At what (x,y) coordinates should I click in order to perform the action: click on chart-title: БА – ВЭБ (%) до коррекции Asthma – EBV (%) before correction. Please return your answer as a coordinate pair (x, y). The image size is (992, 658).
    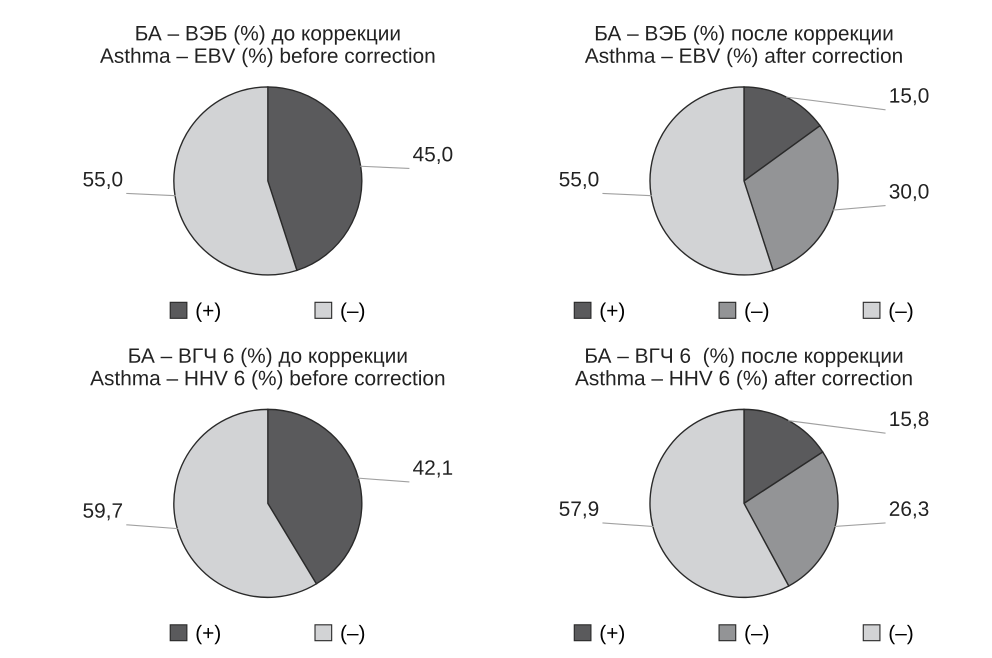
    Looking at the image, I should click on (267, 46).